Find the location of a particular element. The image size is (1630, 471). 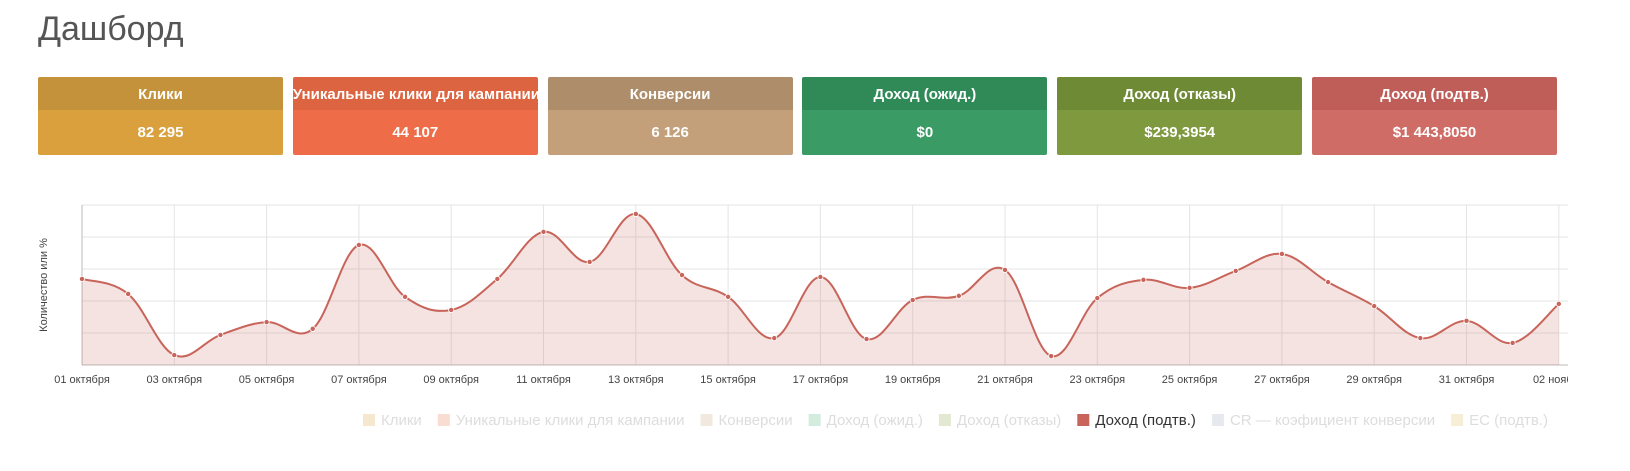

stat-card: Доход (ожид.) $0 is located at coordinates (925, 116).